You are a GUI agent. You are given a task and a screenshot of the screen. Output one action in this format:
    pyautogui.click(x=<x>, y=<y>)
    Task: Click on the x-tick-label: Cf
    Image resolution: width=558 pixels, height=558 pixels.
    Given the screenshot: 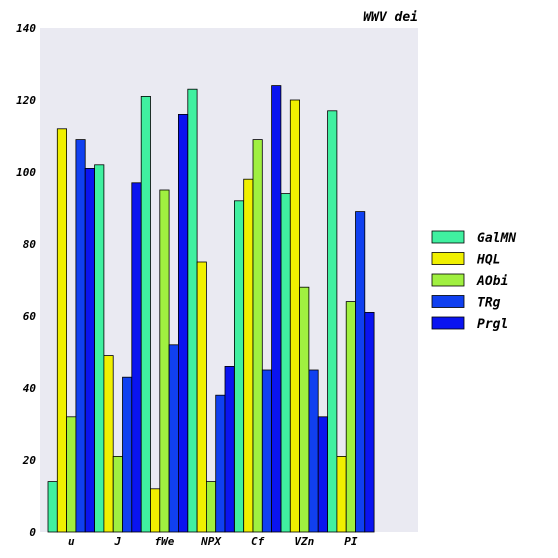 What is the action you would take?
    pyautogui.click(x=258, y=541)
    